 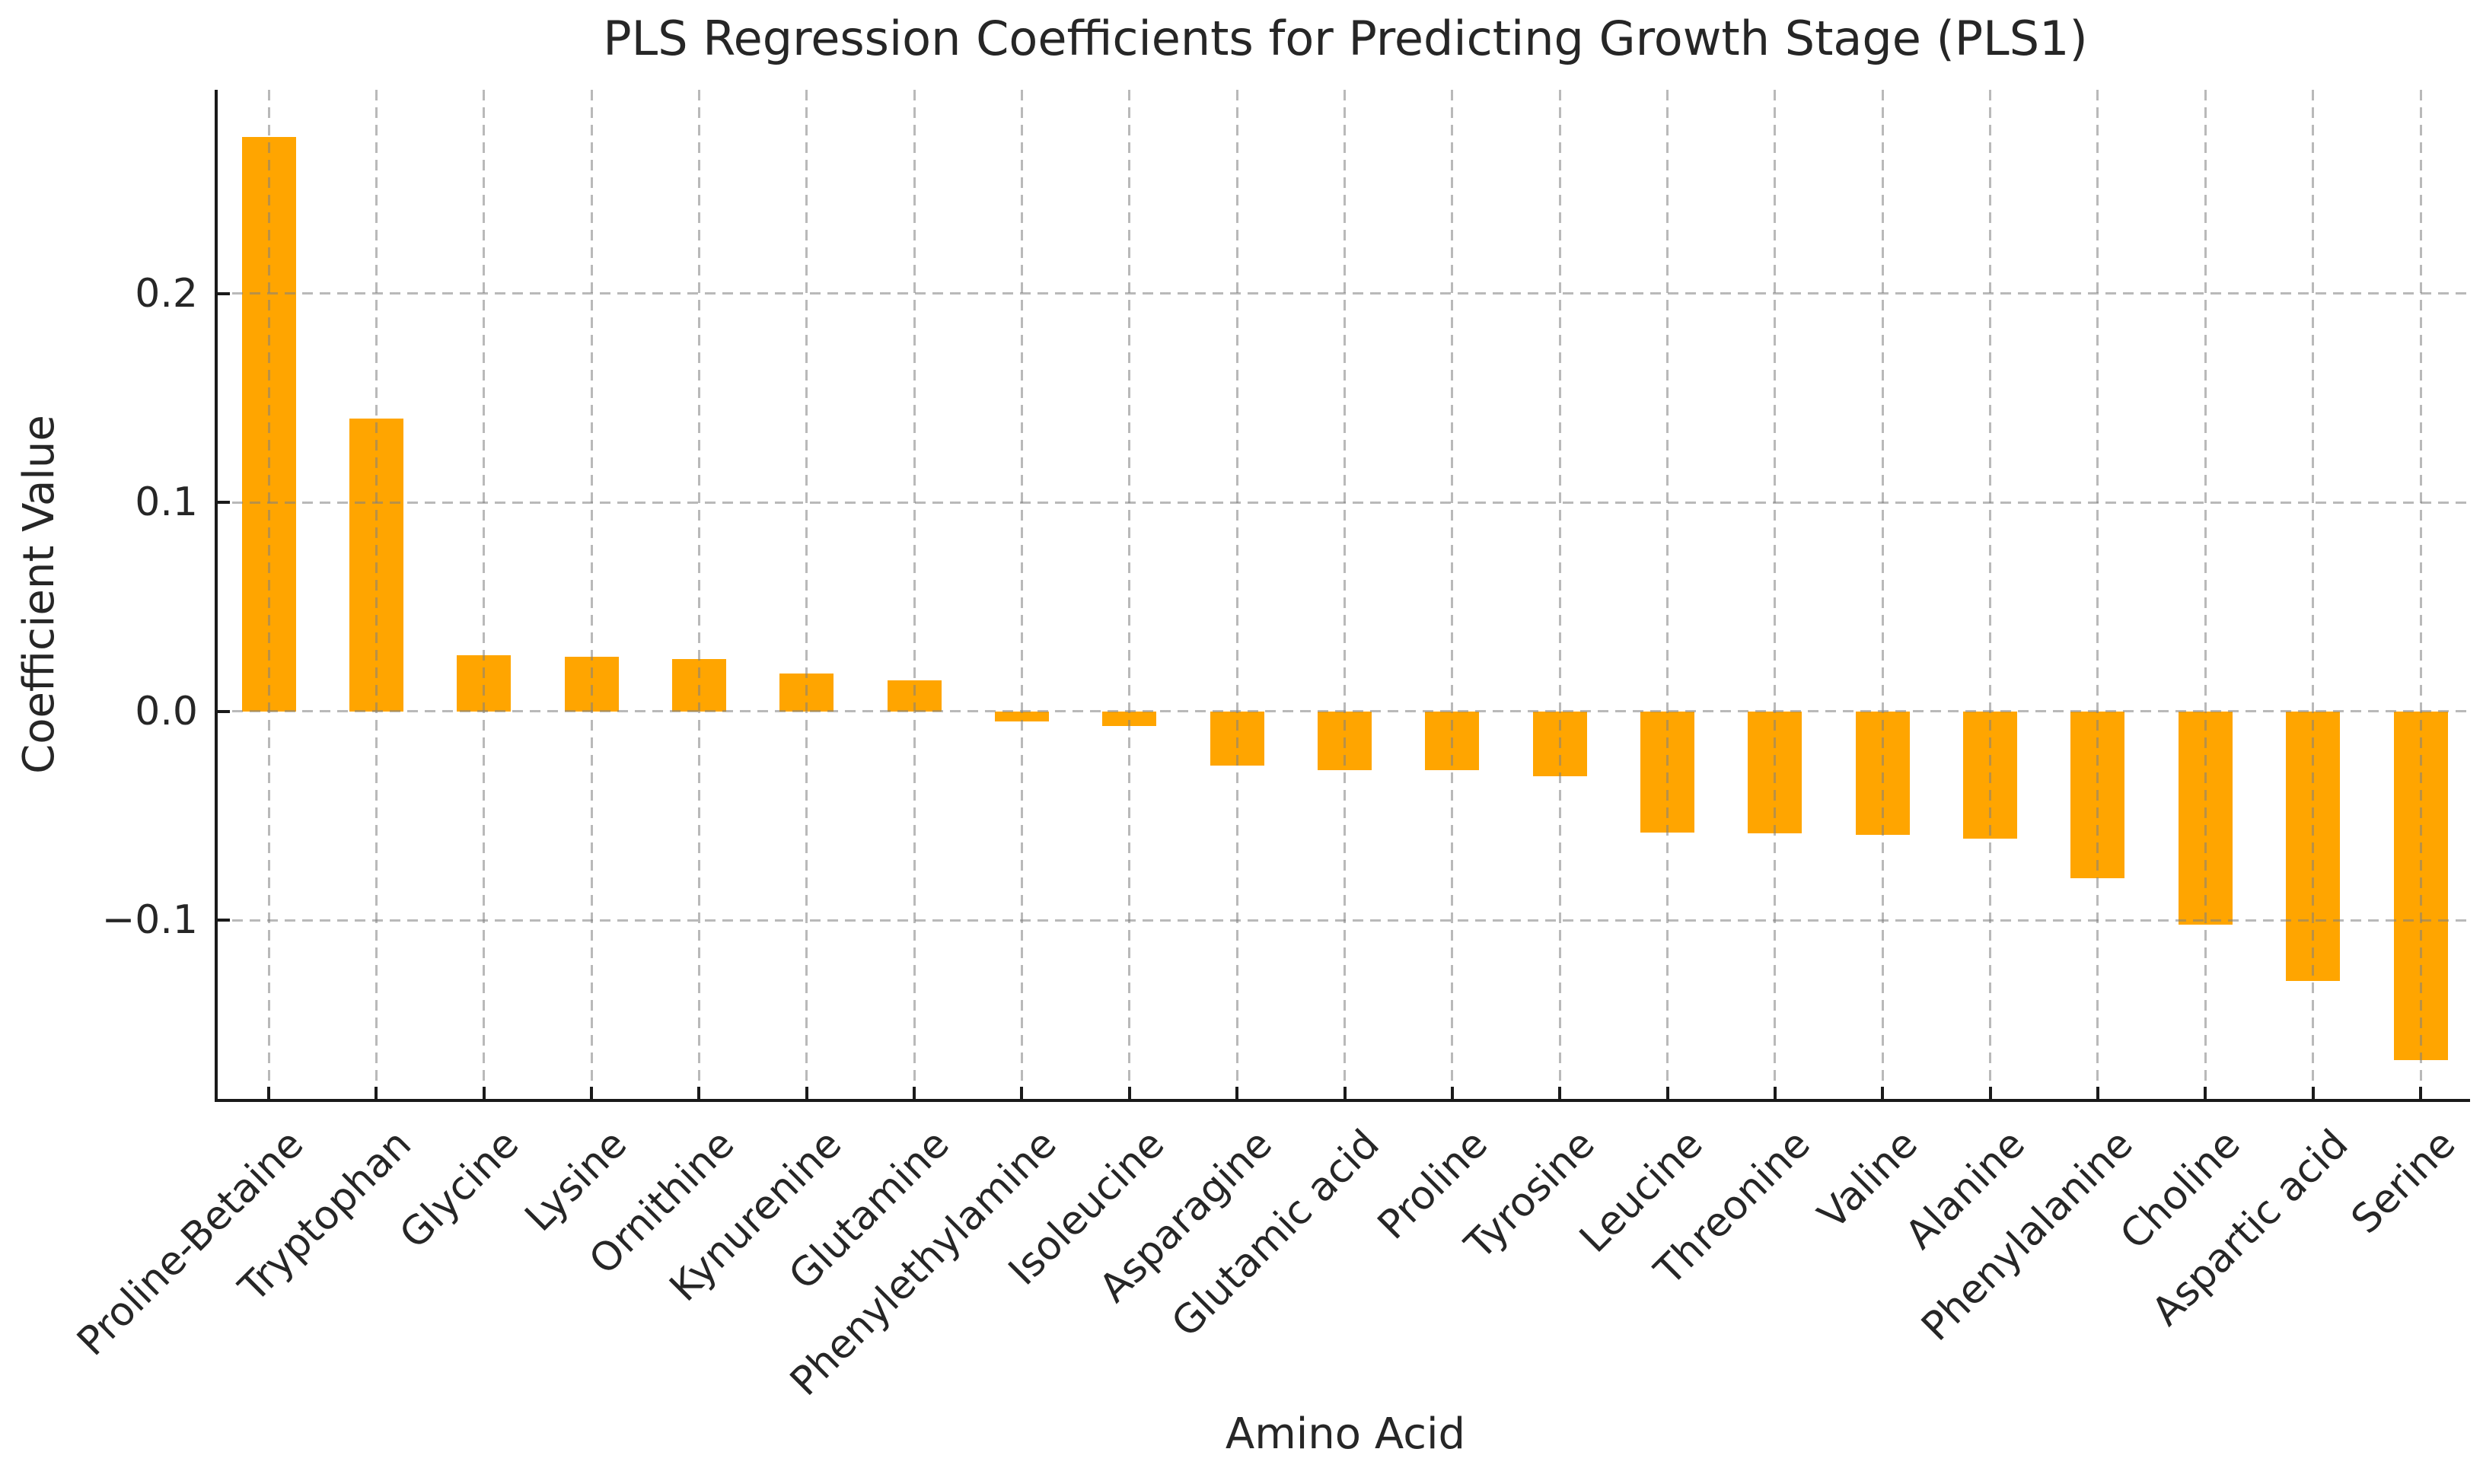 I want to click on x-axis-label: Amino Acid, so click(x=1345, y=1434).